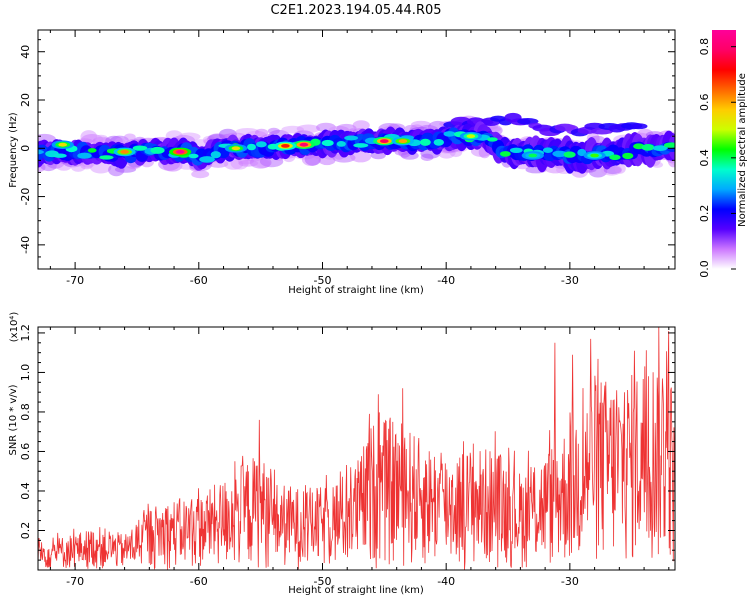 The width and height of the screenshot is (750, 600). I want to click on colorbar-ticks: 0.0 0.2 0.4 0.6 0.8, so click(717, 158).